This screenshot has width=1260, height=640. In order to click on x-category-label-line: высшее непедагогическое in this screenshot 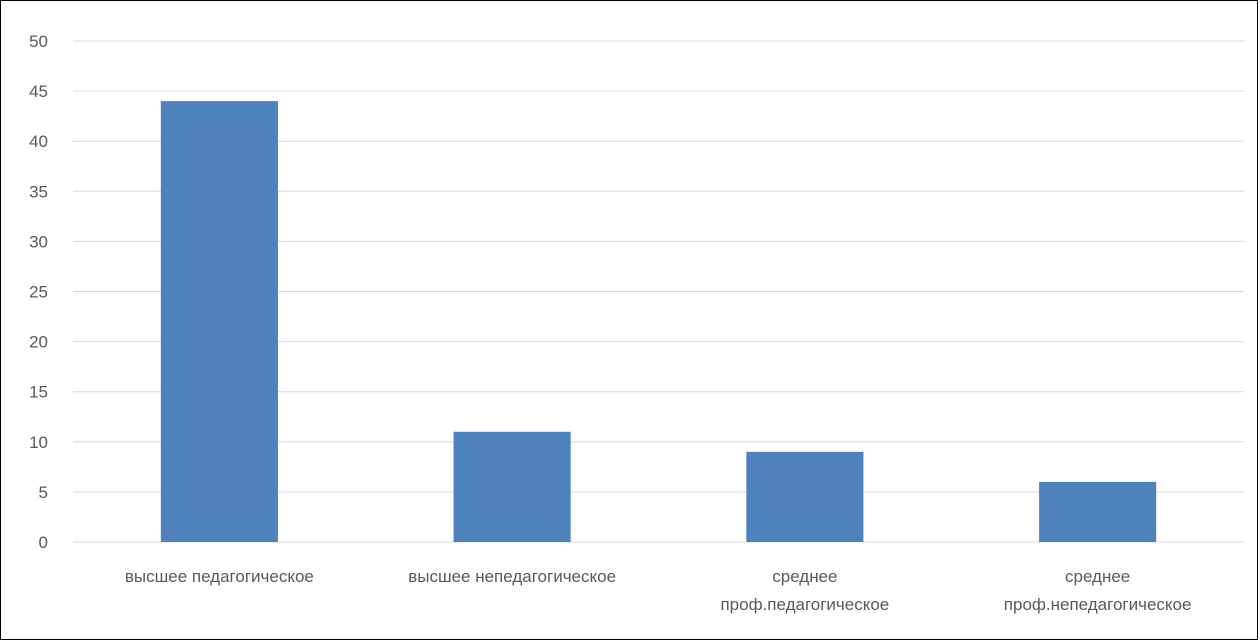, I will do `click(512, 576)`.